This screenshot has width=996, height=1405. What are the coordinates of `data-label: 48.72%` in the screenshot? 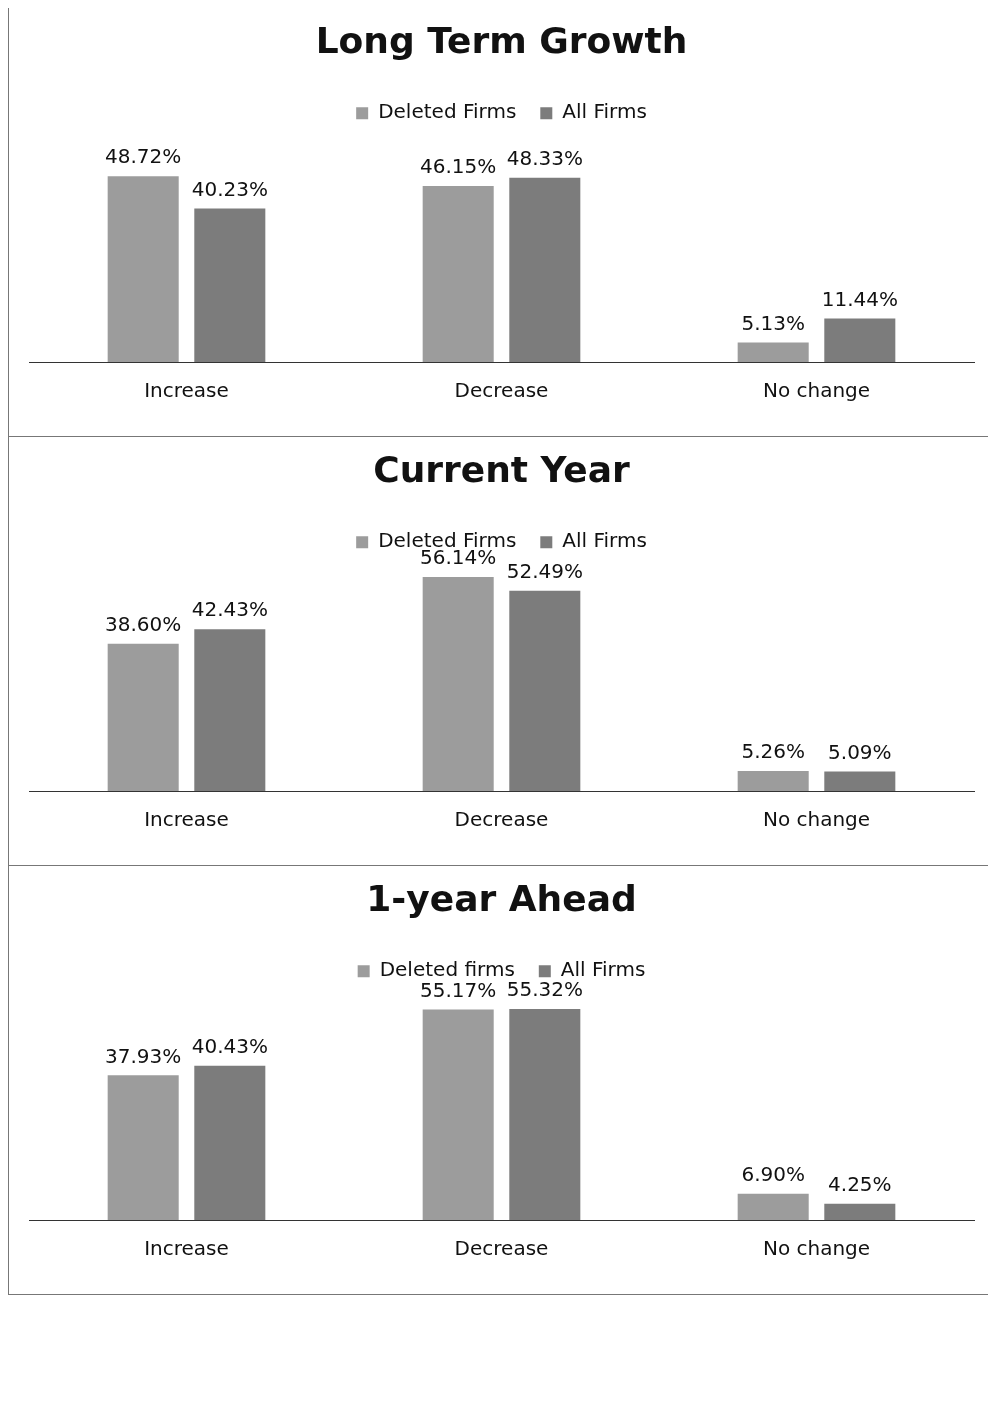 It's located at (143, 156).